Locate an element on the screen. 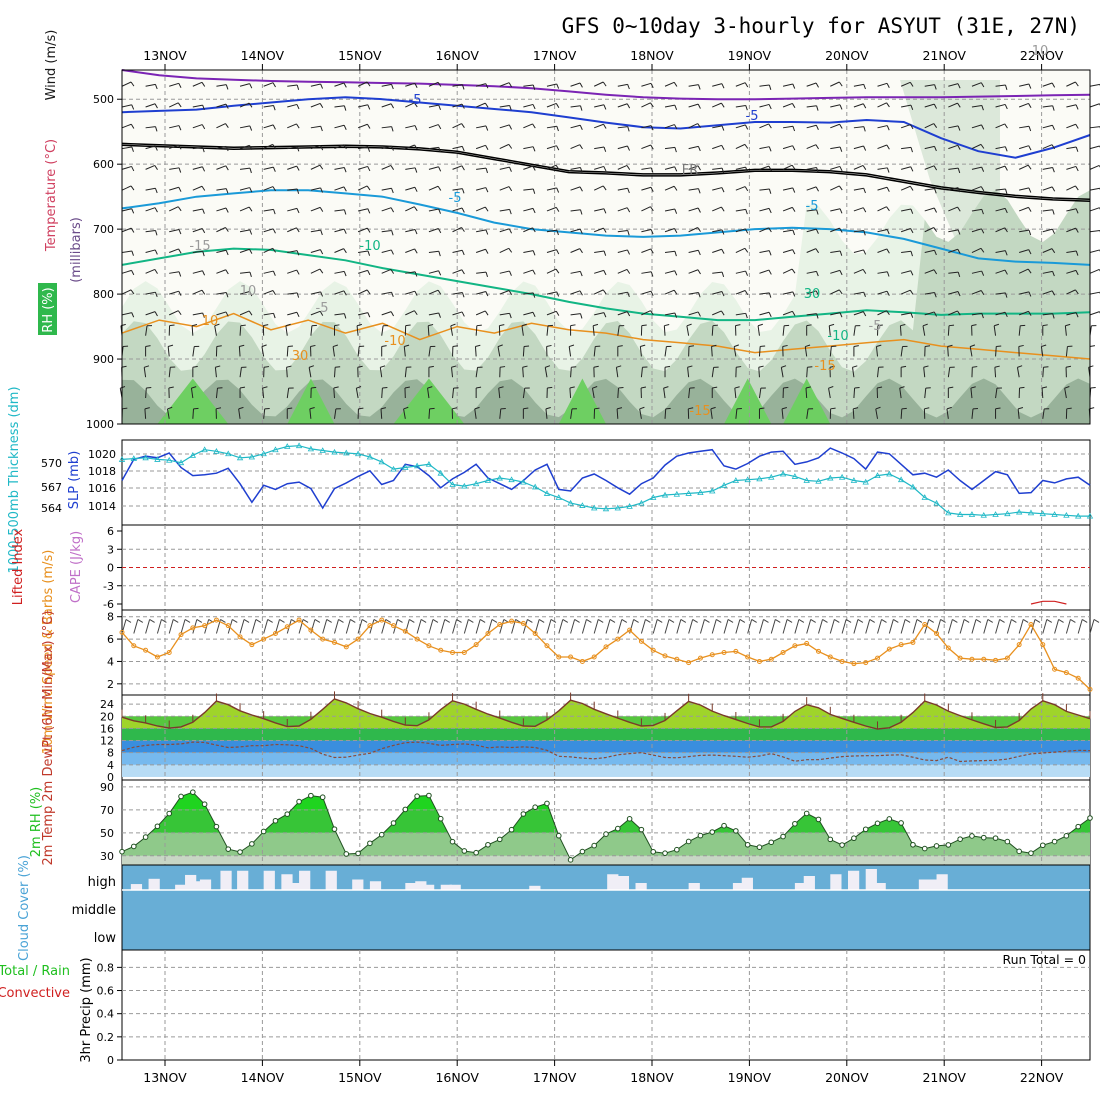 This screenshot has height=1100, width=1100. isotherm-label: 10 is located at coordinates (248, 291).